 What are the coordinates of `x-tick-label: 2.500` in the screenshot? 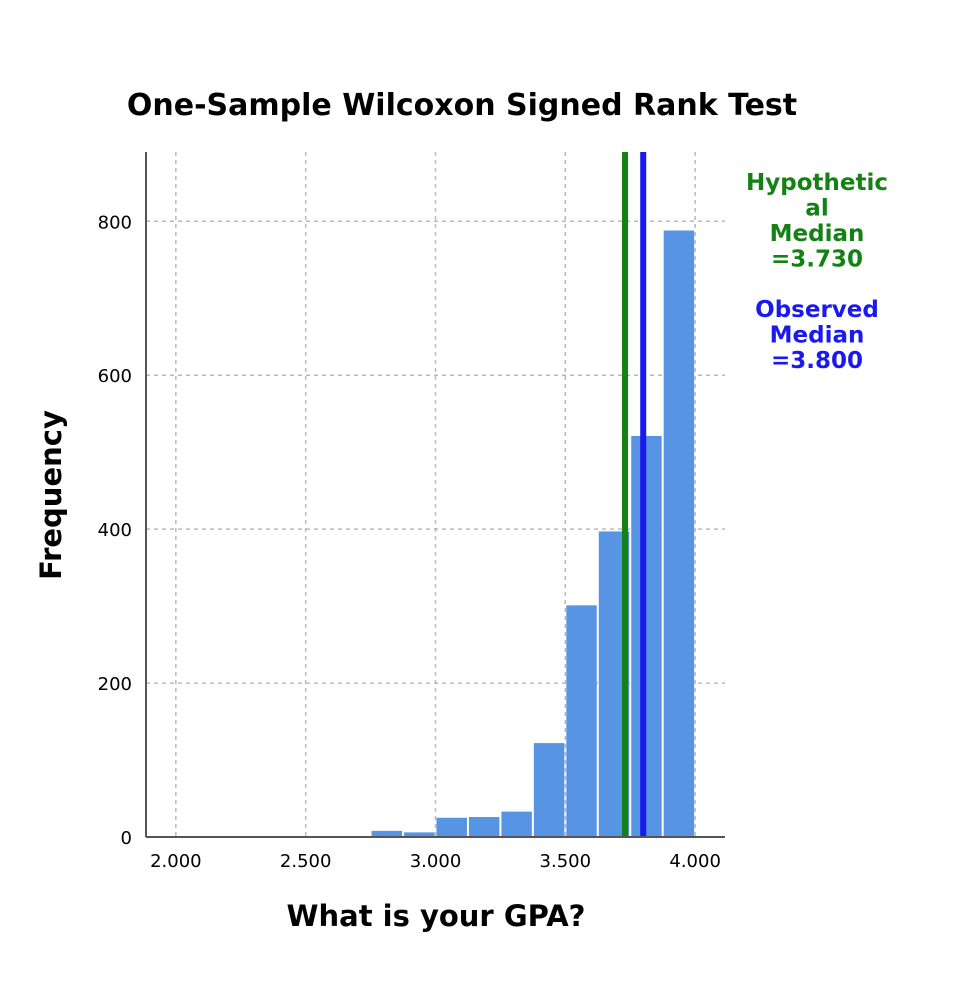 It's located at (306, 861).